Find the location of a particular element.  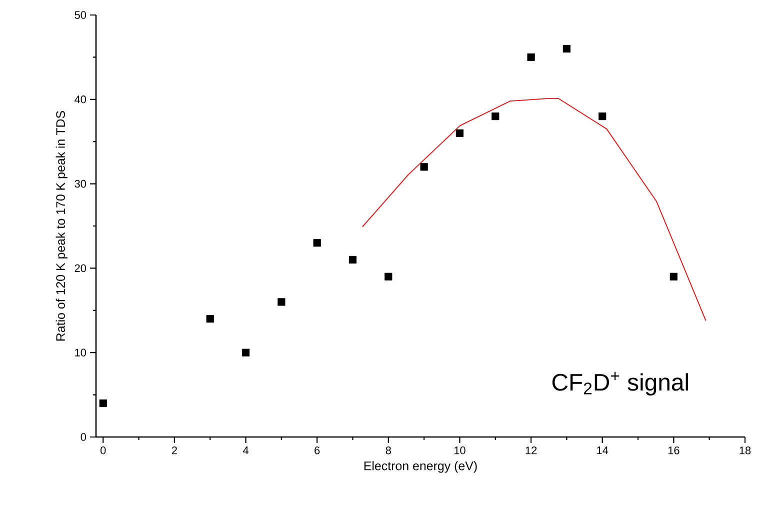

x-tick-label: 18 is located at coordinates (745, 450).